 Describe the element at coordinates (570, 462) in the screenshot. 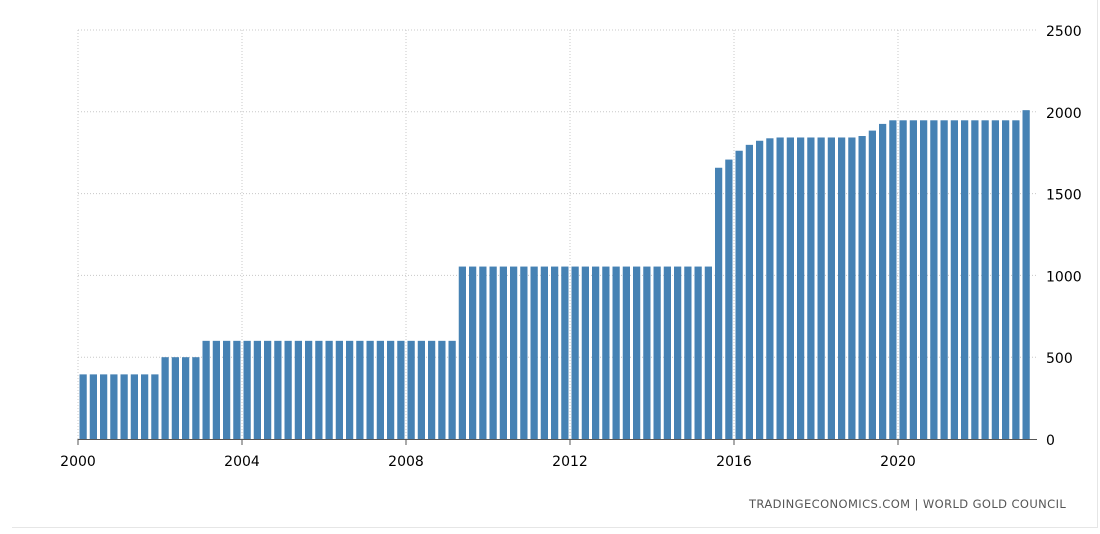

I see `x-tick-label: 2012` at that location.